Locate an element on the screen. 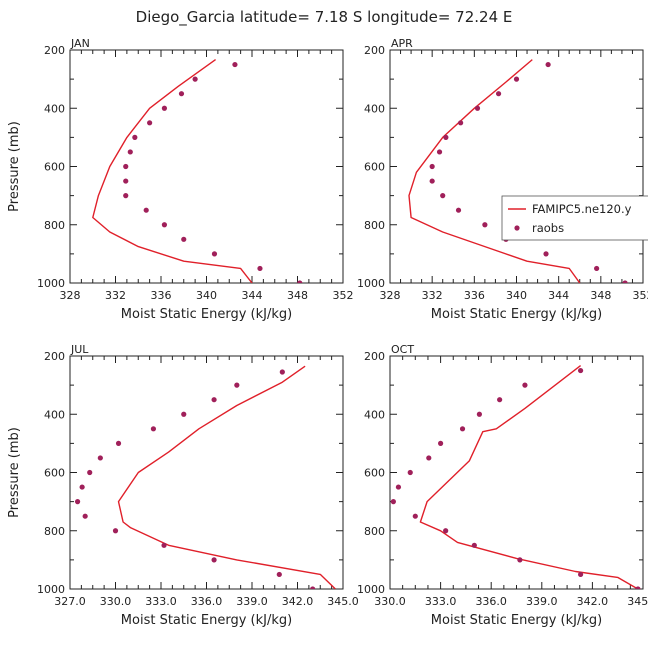 The height and width of the screenshot is (649, 648). plot-frame is located at coordinates (516, 472).